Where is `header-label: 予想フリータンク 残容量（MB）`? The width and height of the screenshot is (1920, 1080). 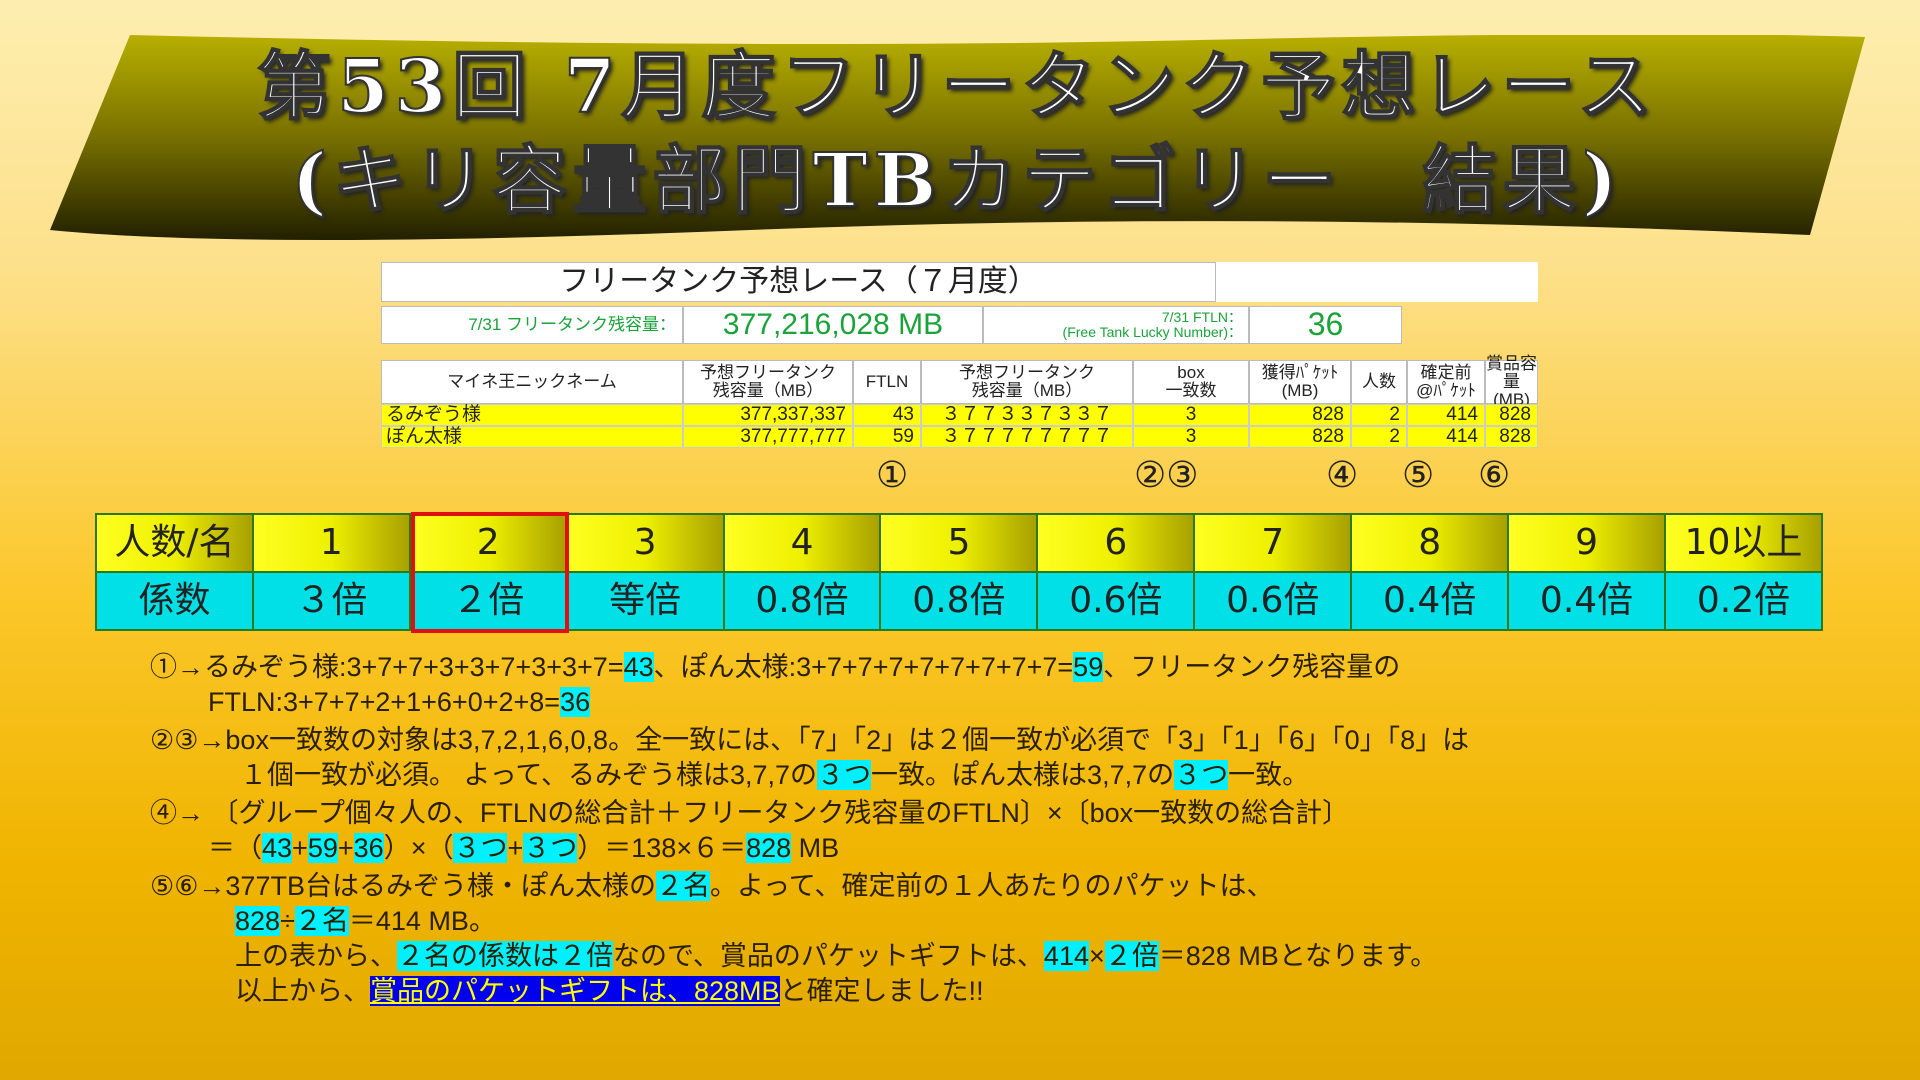 header-label: 予想フリータンク 残容量（MB） is located at coordinates (1027, 381).